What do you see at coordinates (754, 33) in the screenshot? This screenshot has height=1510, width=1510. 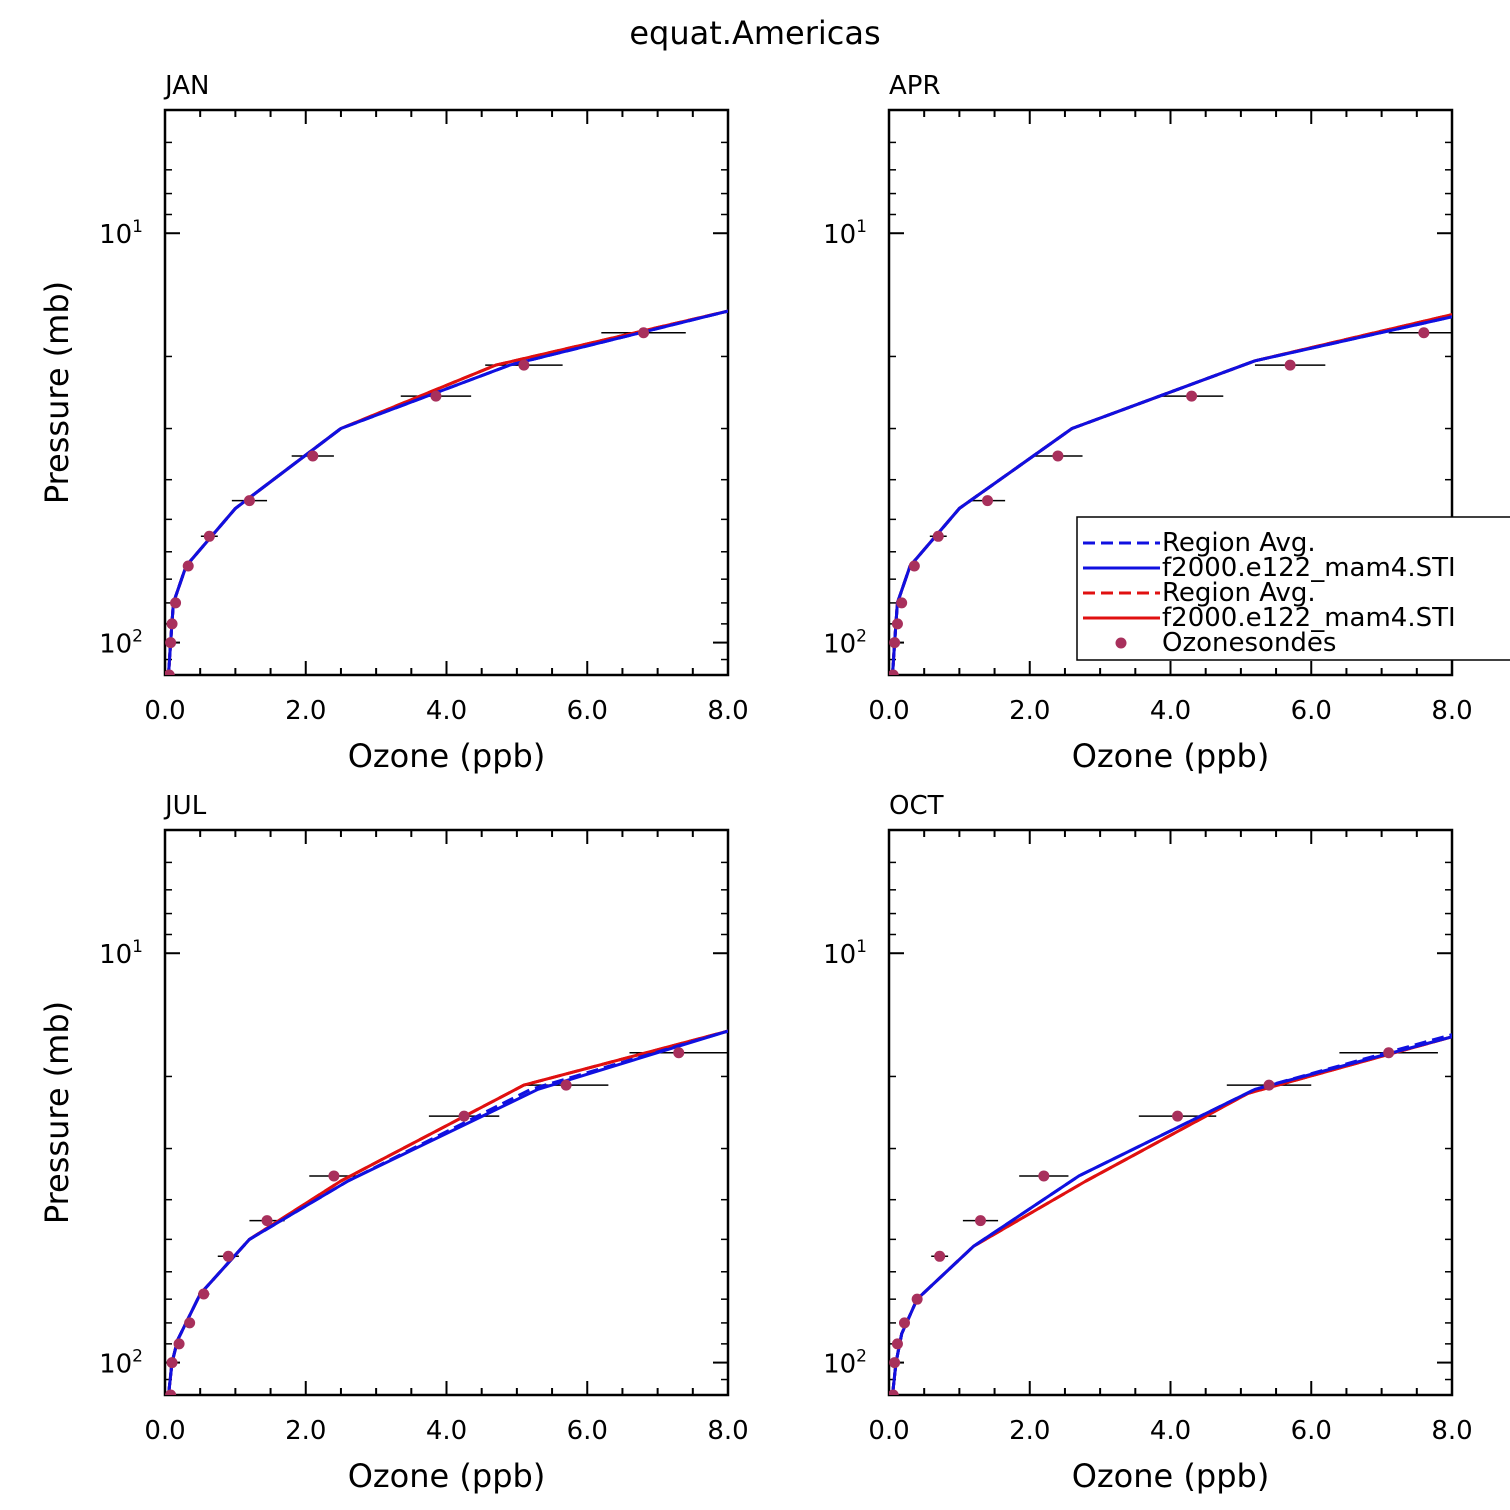 I see `figure-title: equat.Americas` at bounding box center [754, 33].